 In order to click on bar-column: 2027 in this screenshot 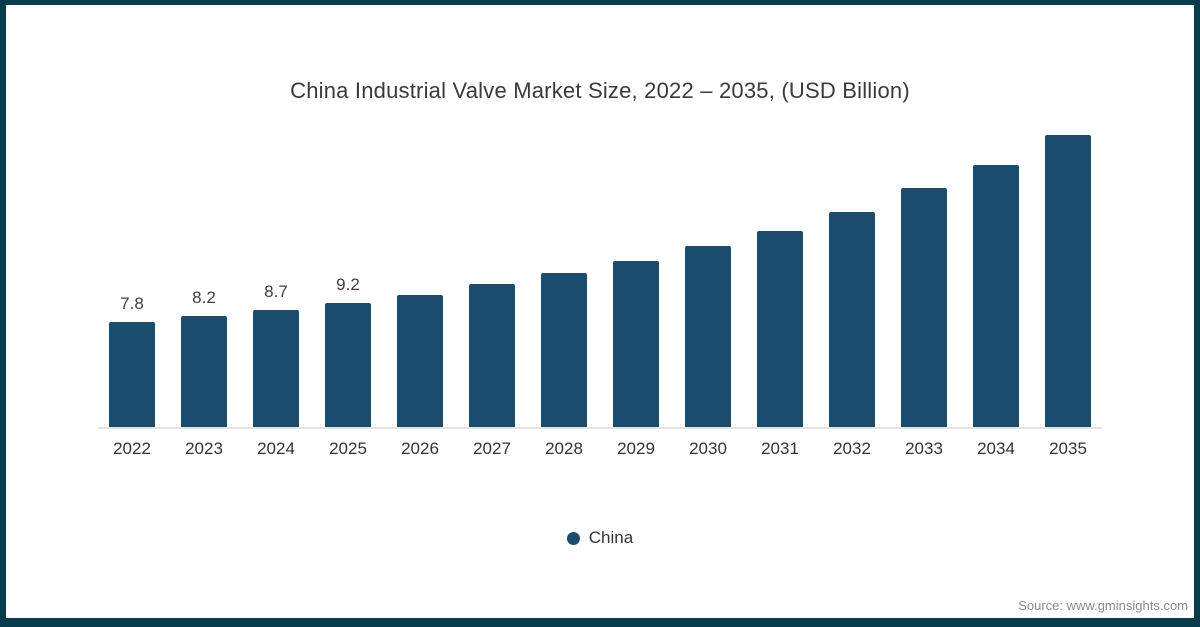, I will do `click(492, 290)`.